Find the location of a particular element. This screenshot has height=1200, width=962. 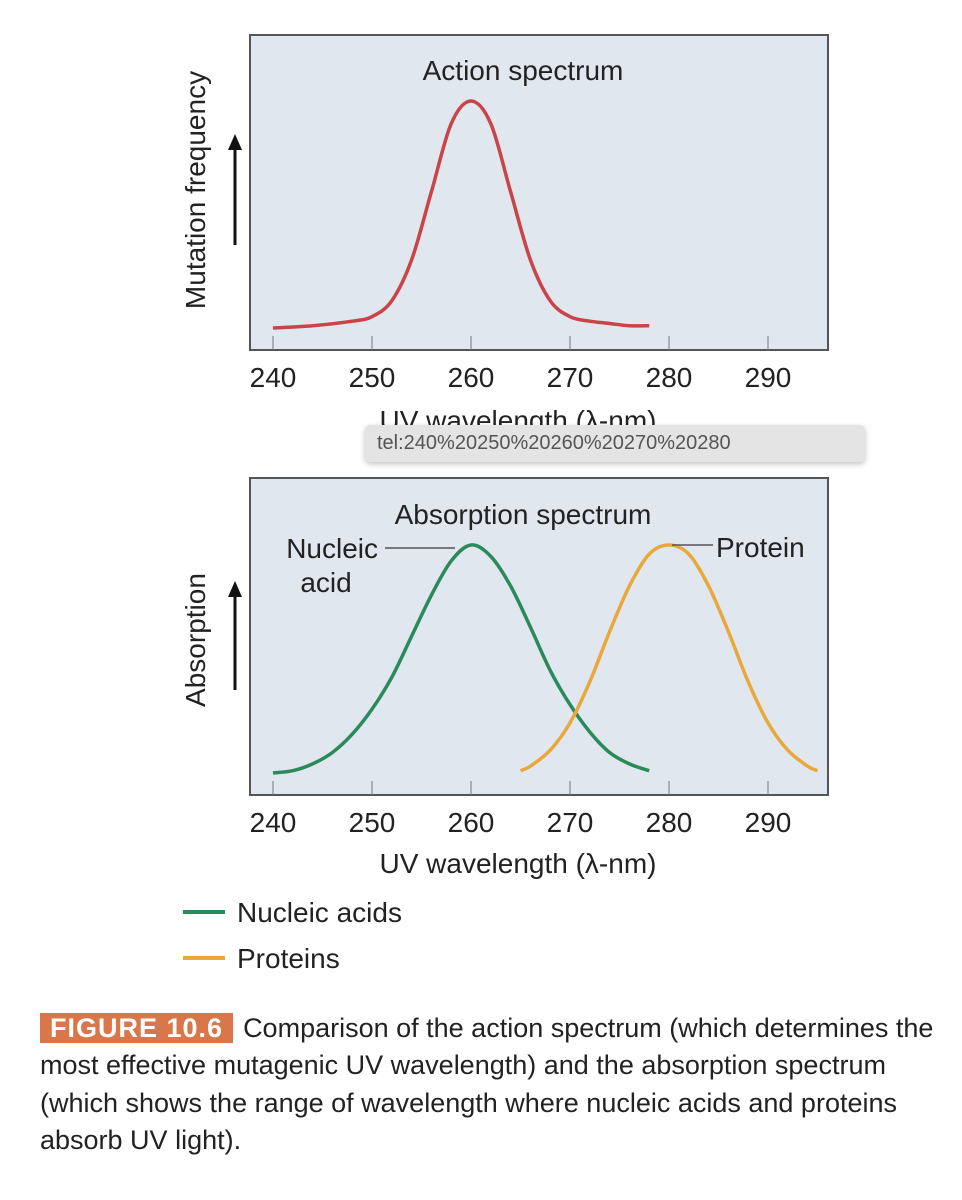

legend-proteins: Proteins is located at coordinates (288, 958).